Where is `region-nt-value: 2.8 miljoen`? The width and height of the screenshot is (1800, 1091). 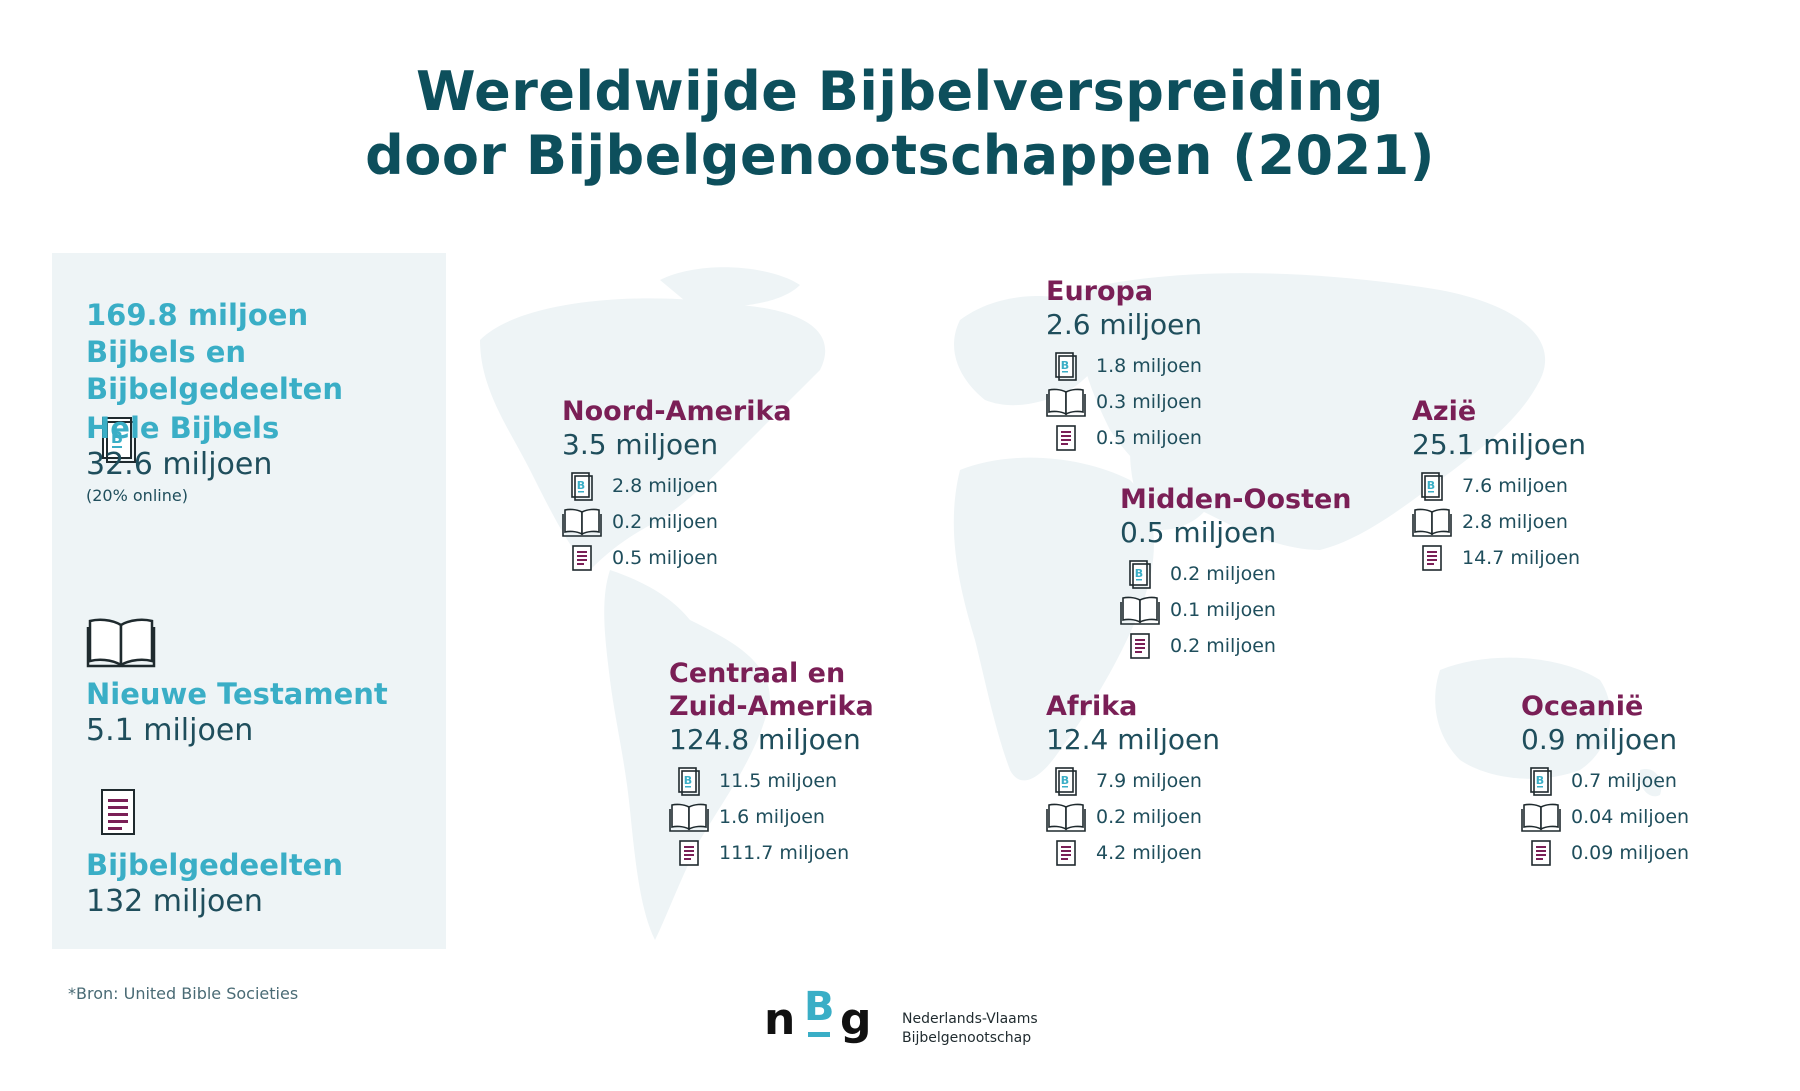
region-nt-value: 2.8 miljoen is located at coordinates (1515, 522).